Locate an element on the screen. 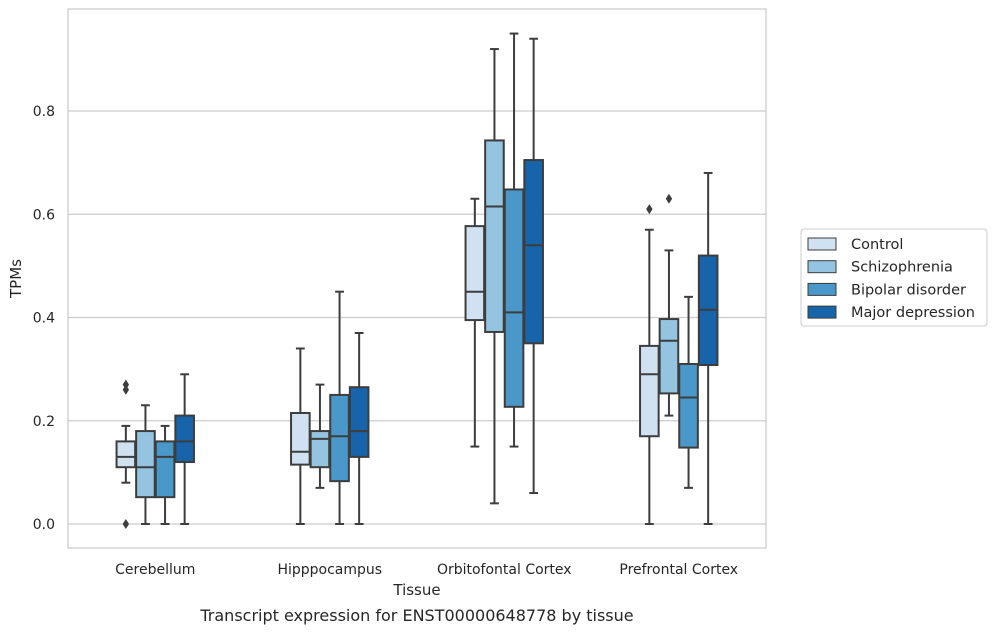  legend-label: Schizophrenia is located at coordinates (902, 268).